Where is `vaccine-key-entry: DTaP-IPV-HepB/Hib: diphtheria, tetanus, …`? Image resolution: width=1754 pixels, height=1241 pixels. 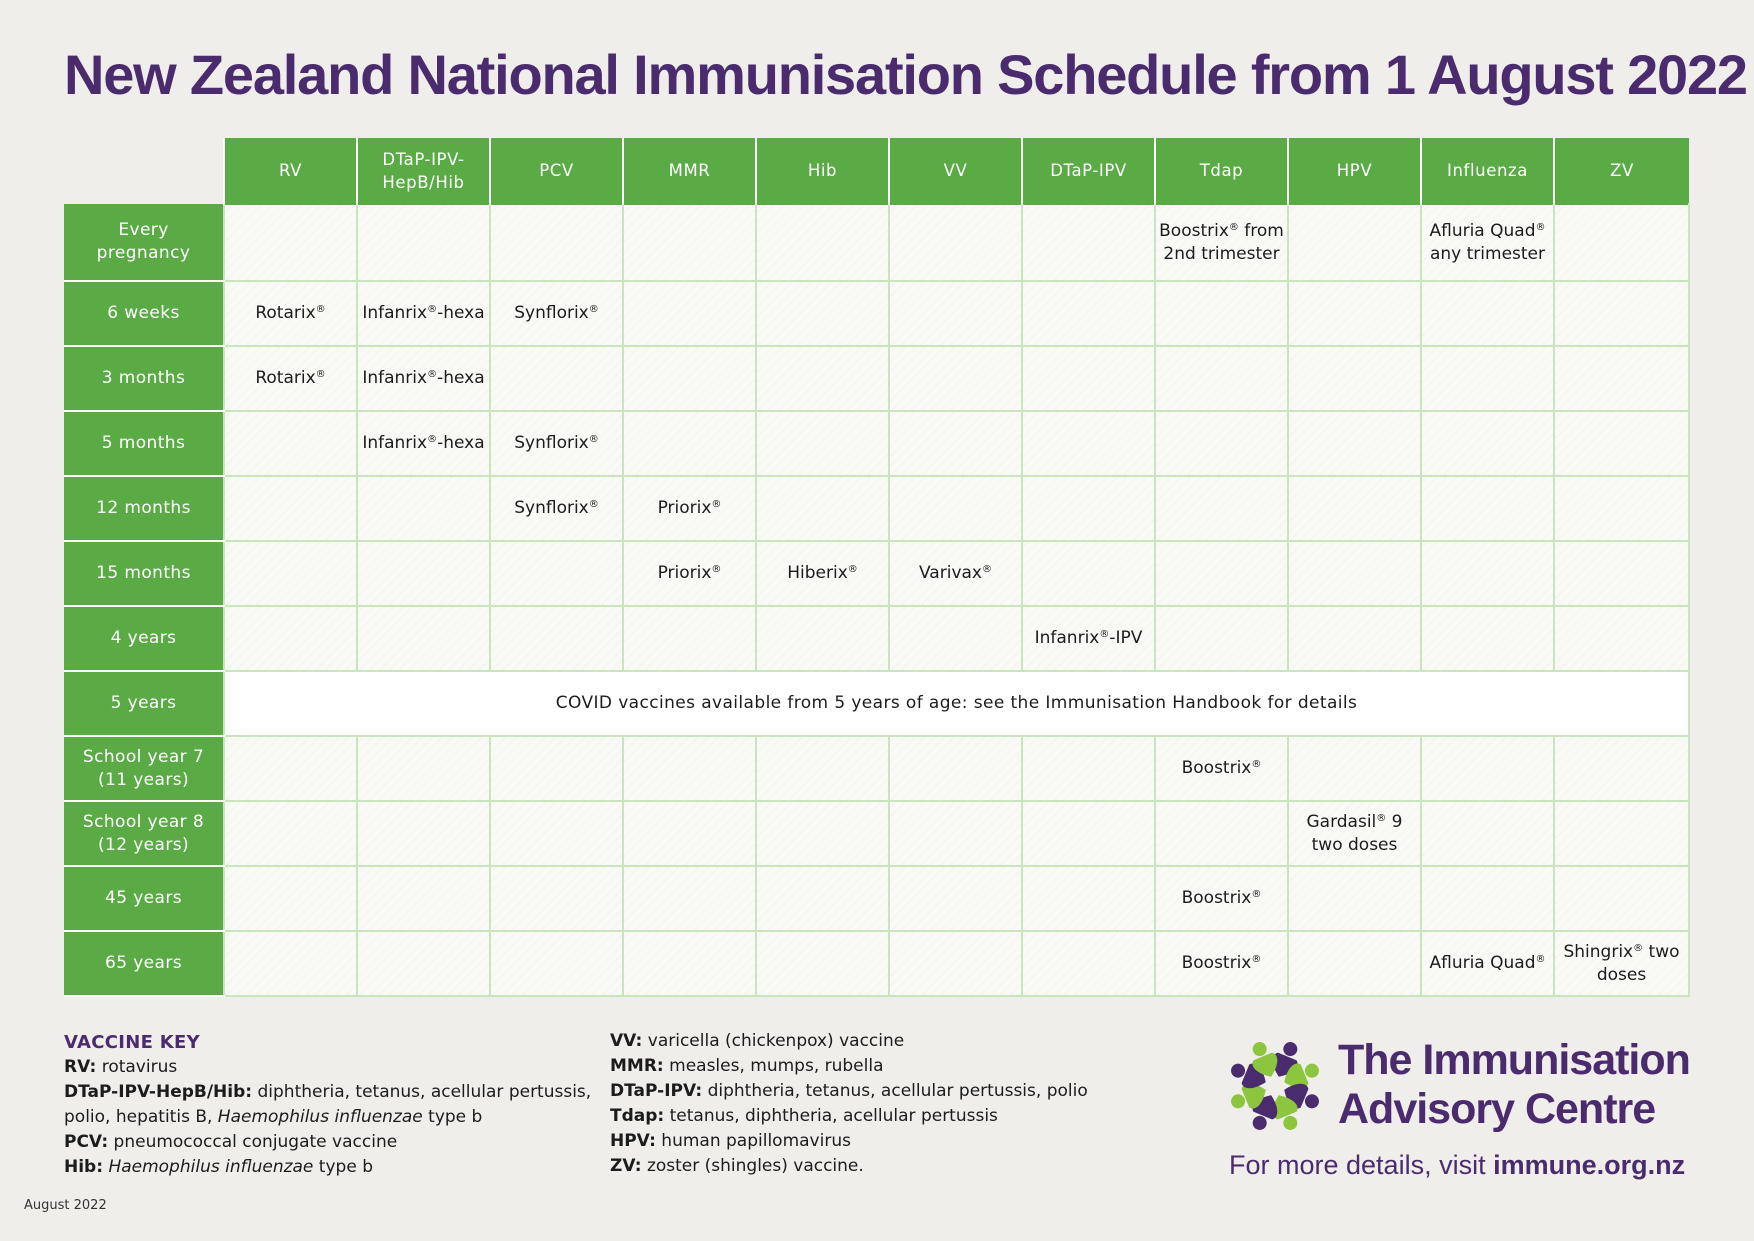 vaccine-key-entry: DTaP-IPV-HepB/Hib: diphtheria, tetanus, … is located at coordinates (329, 1105).